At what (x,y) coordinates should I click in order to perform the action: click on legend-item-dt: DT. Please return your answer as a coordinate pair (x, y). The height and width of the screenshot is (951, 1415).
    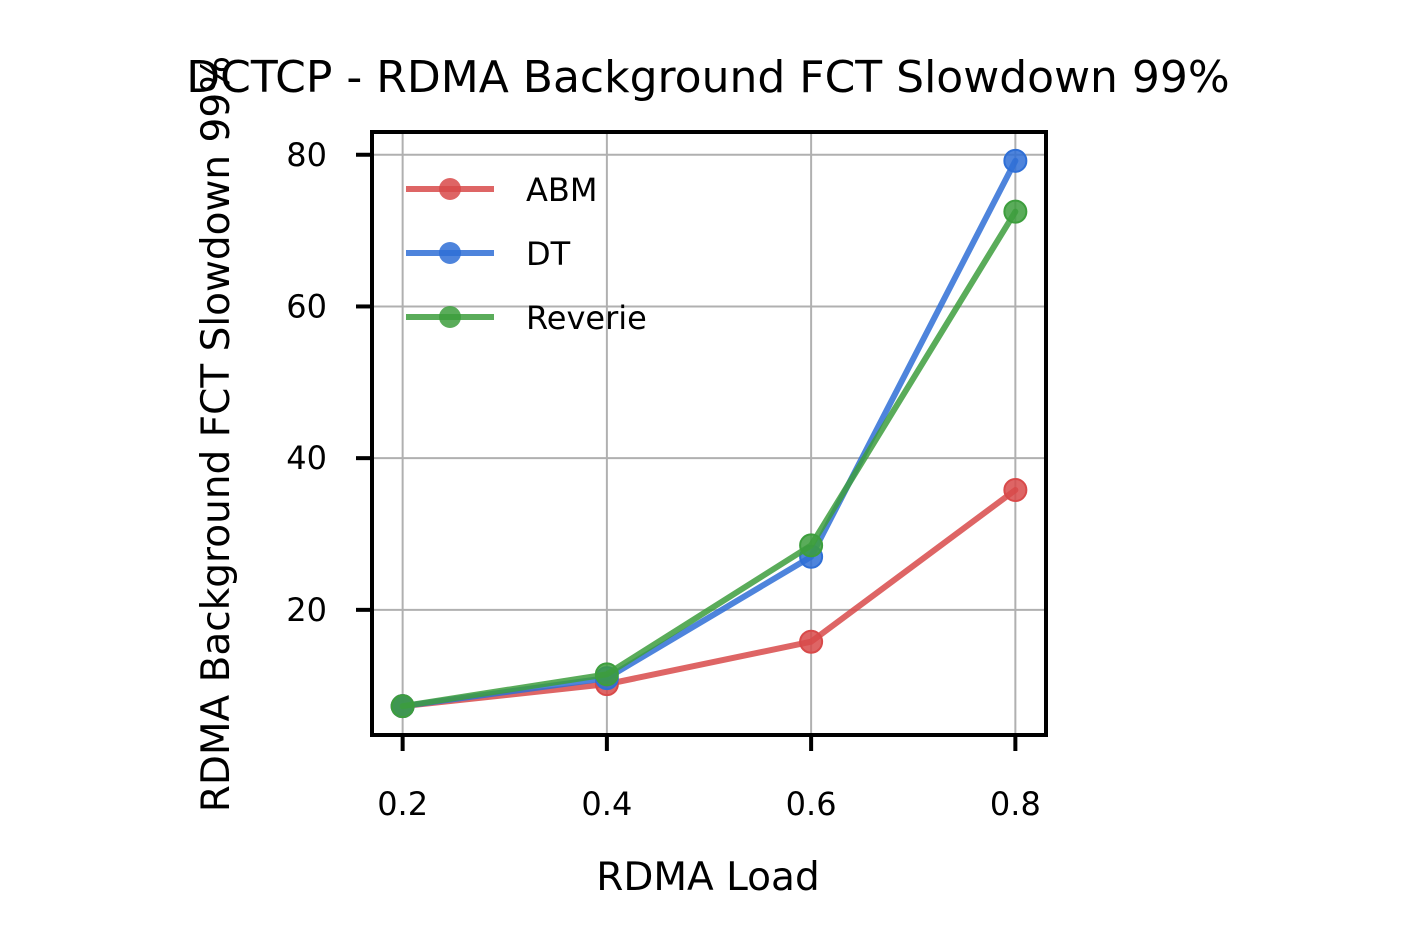
    Looking at the image, I should click on (488, 254).